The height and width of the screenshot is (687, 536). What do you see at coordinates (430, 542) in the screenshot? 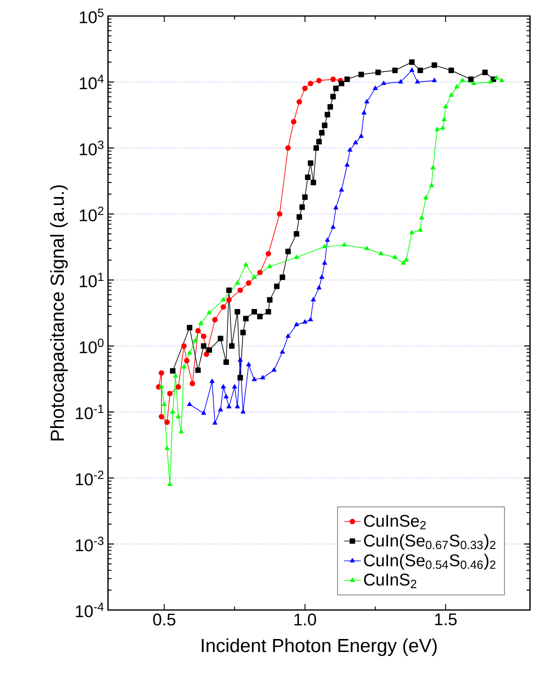
I see `legend-label: CuIn(Se$_{0.67}$S$_{0.33}$)$_{2}$` at bounding box center [430, 542].